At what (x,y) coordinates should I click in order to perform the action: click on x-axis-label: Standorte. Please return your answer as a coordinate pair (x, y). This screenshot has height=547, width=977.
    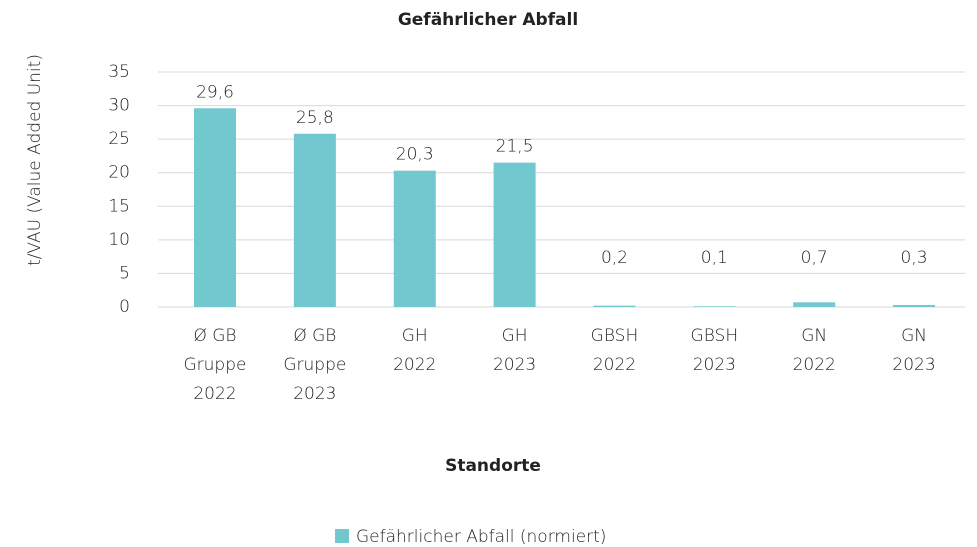
    Looking at the image, I should click on (493, 466).